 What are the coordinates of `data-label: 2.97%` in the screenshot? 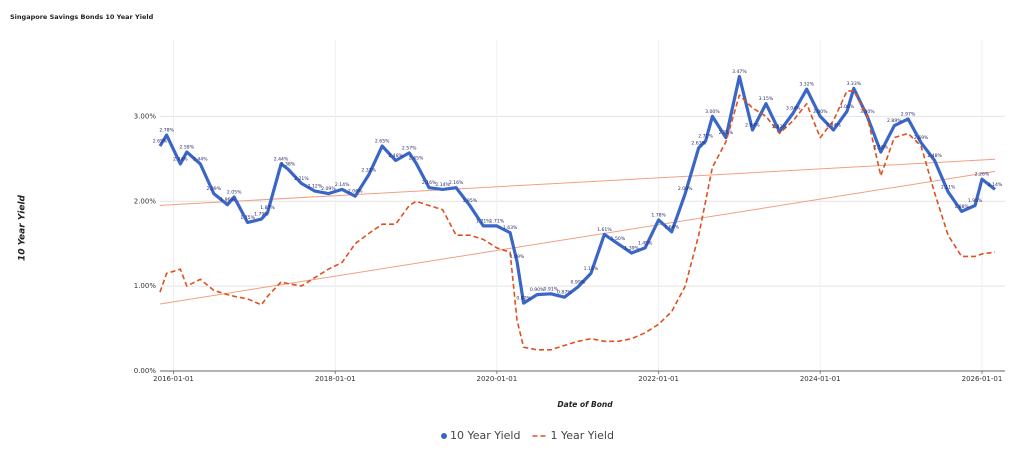 It's located at (908, 114).